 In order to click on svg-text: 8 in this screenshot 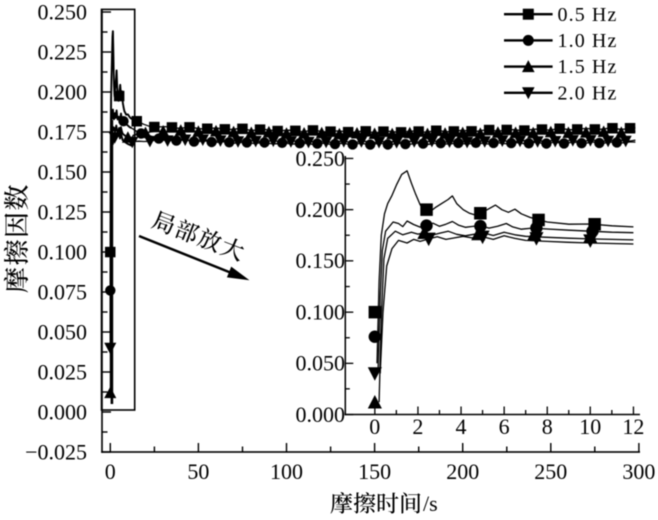, I will do `click(547, 426)`.